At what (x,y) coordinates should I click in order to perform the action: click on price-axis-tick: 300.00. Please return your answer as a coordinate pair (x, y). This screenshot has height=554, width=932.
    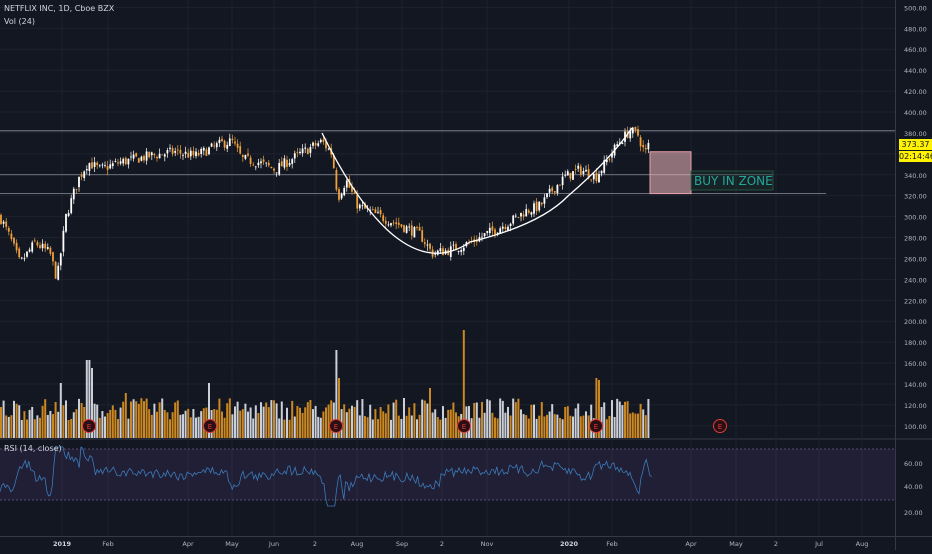
    Looking at the image, I should click on (915, 218).